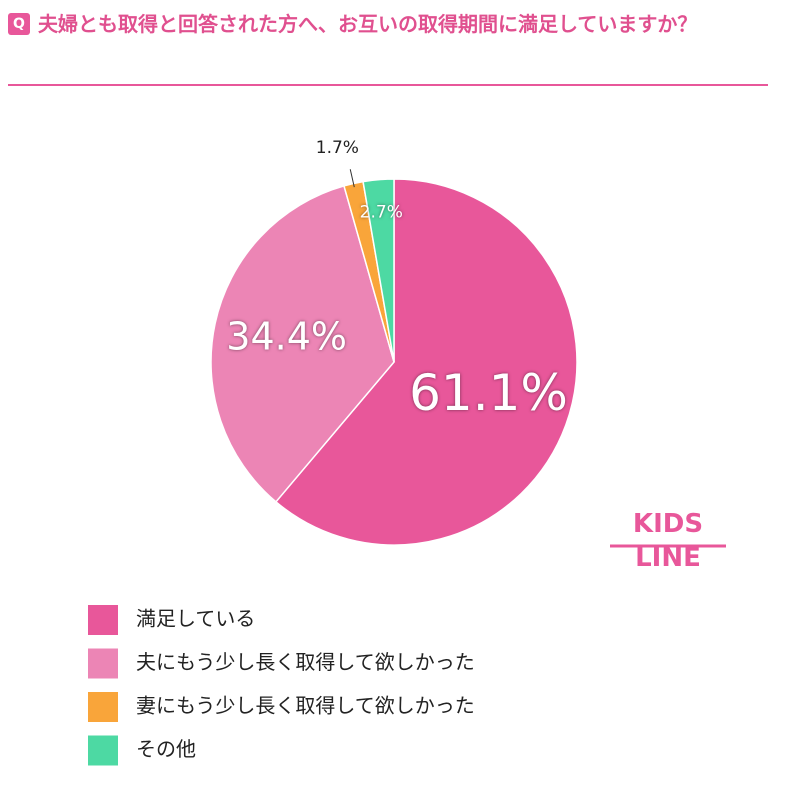 The width and height of the screenshot is (800, 787). Describe the element at coordinates (352, 178) in the screenshot. I see `leader-line` at that location.